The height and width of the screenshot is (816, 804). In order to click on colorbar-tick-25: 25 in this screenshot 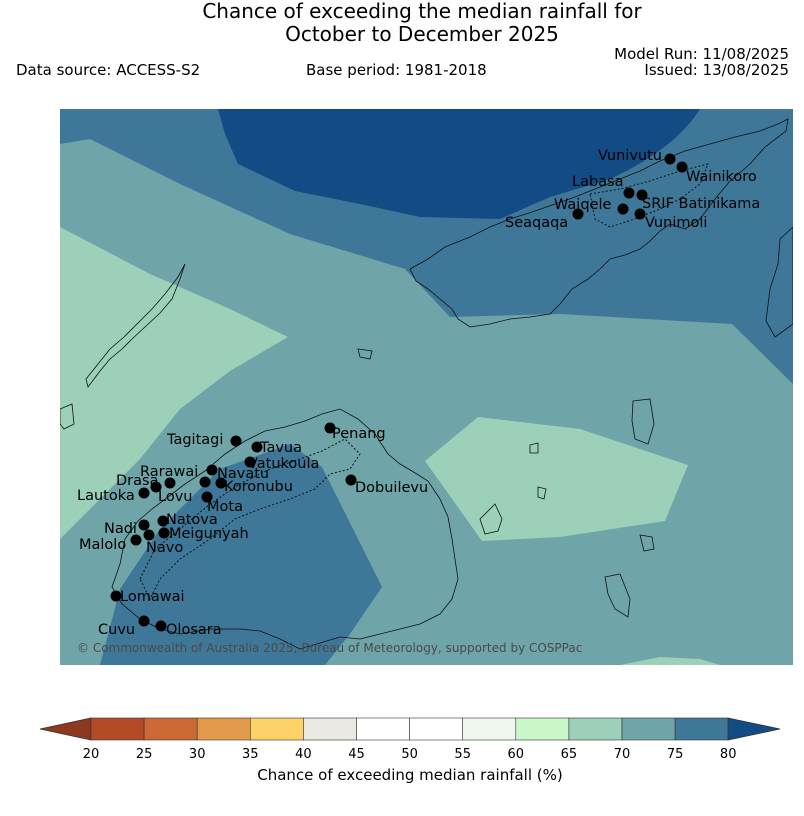, I will do `click(144, 754)`.